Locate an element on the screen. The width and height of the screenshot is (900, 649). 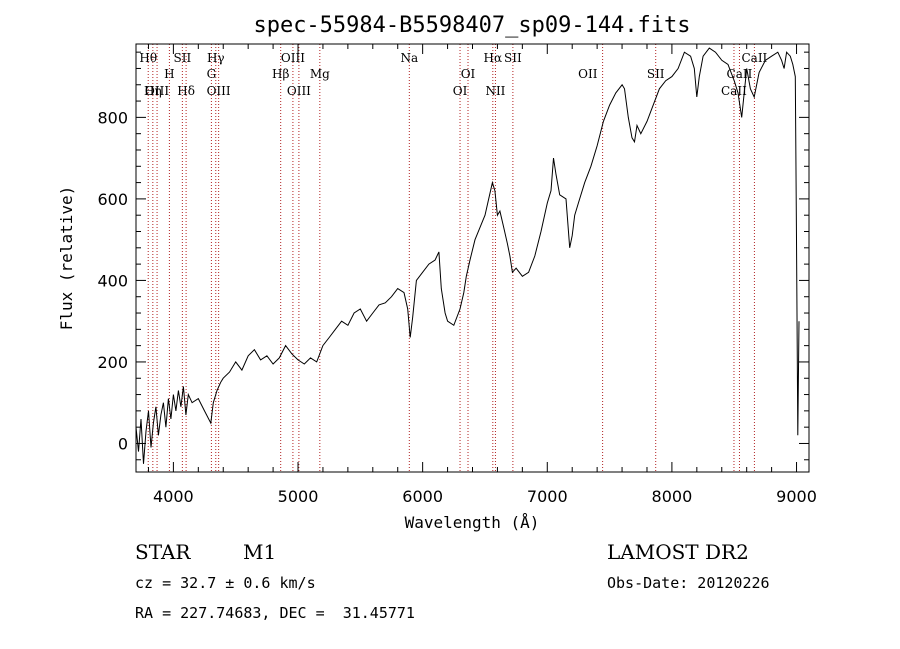
redshift-cz: cz = 32.7 ± 0.6 km/s is located at coordinates (225, 583).